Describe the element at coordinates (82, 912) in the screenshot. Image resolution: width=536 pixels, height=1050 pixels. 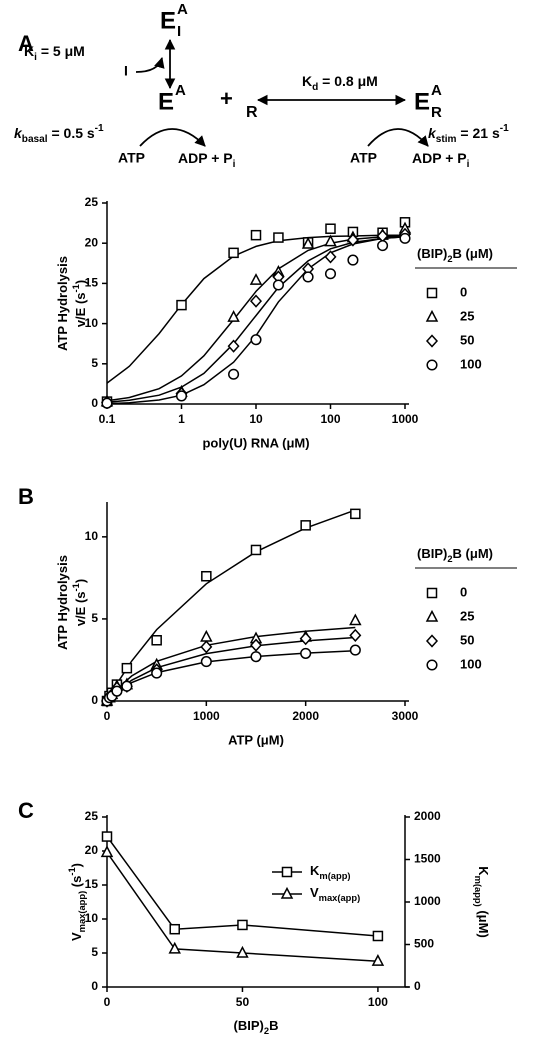
I see `text-part: max(app)` at that location.